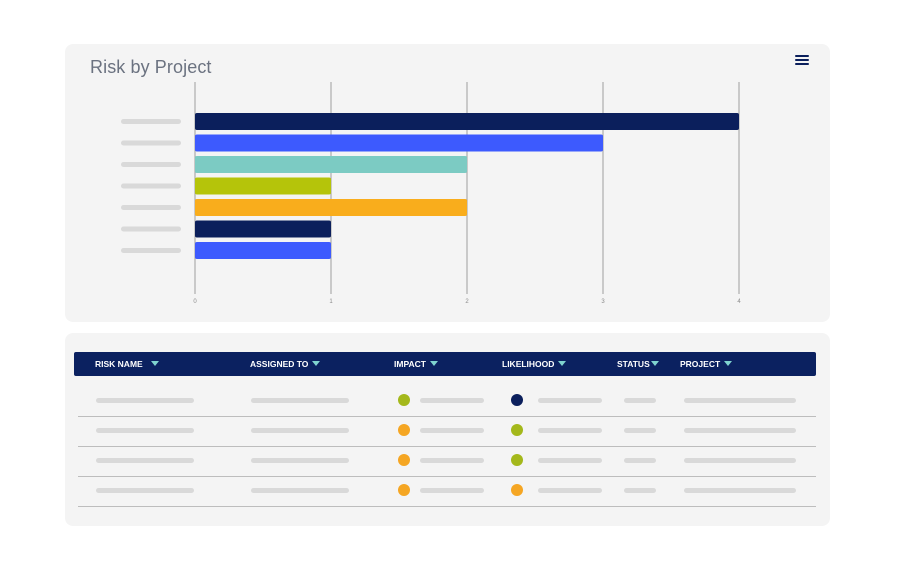  Describe the element at coordinates (151, 67) in the screenshot. I see `chart-title: Risk by Project` at that location.